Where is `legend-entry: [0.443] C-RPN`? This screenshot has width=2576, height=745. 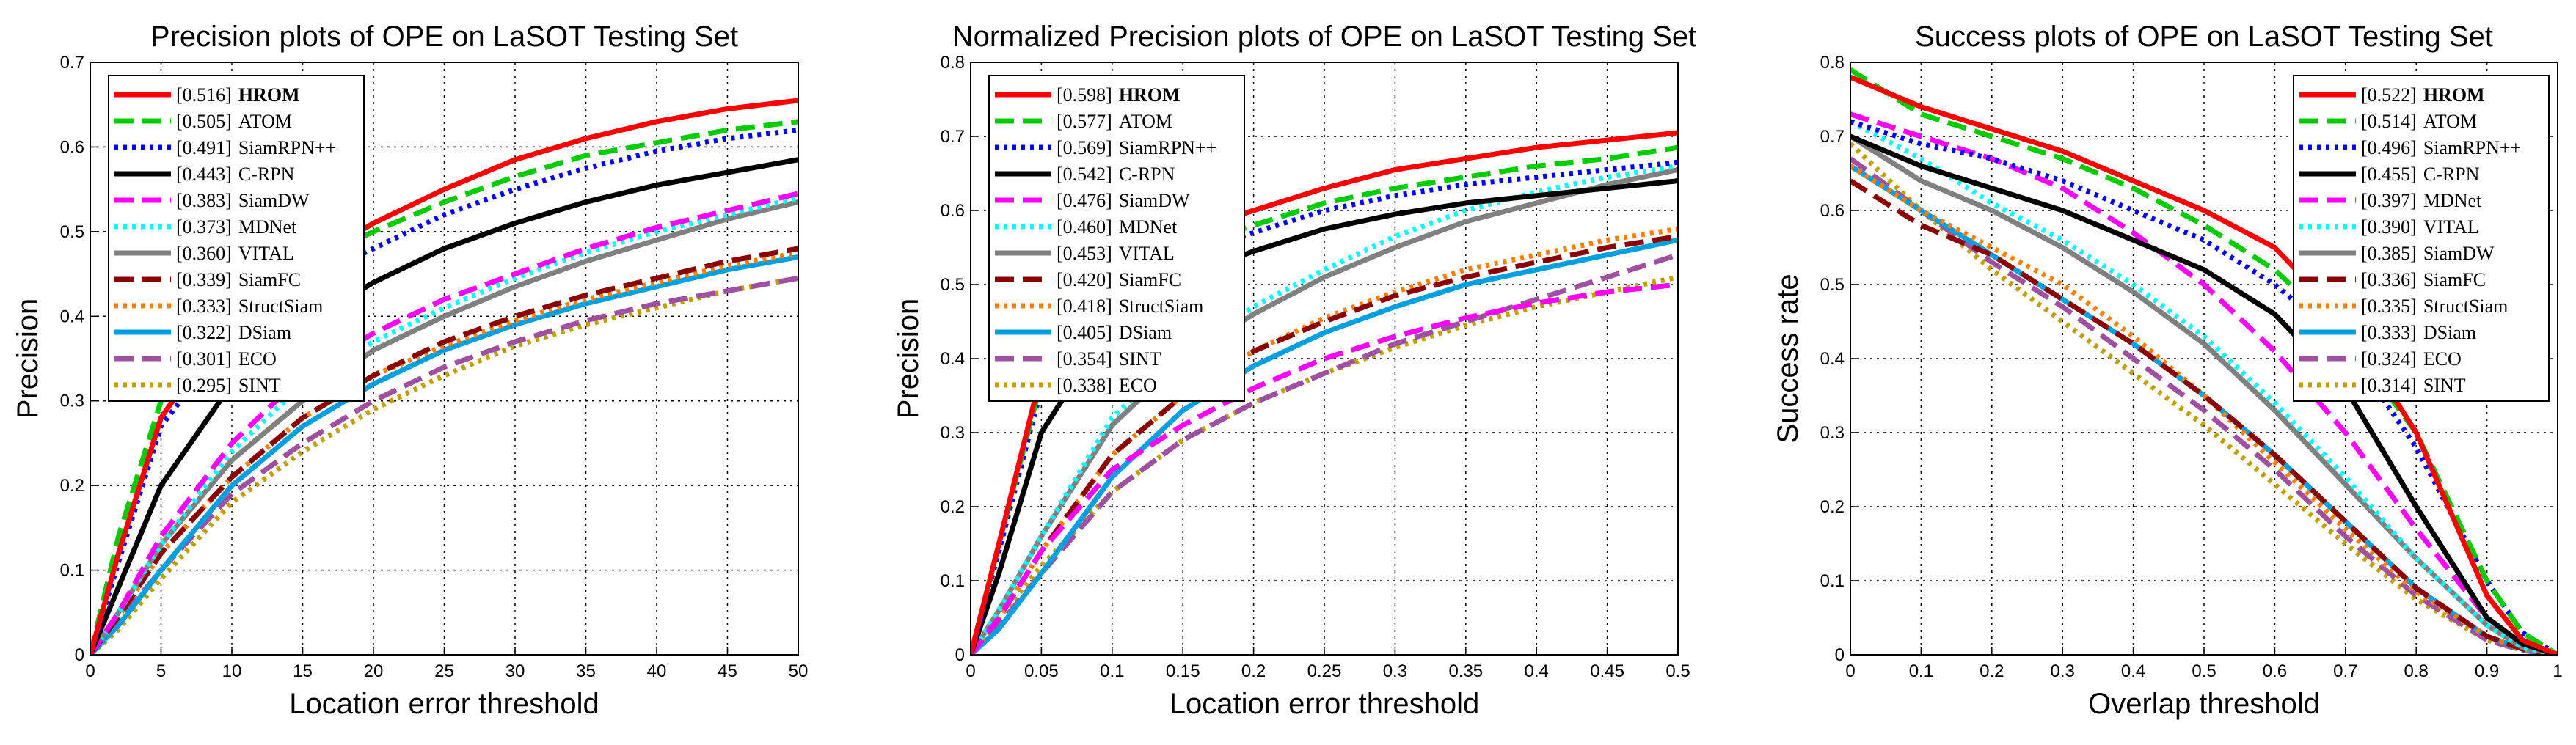 legend-entry: [0.443] C-RPN is located at coordinates (236, 174).